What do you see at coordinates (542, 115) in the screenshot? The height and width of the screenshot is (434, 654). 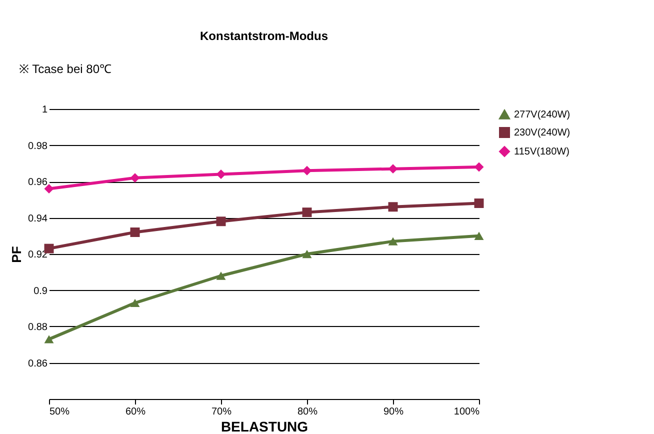 I see `legend-label: 277V(240W)` at bounding box center [542, 115].